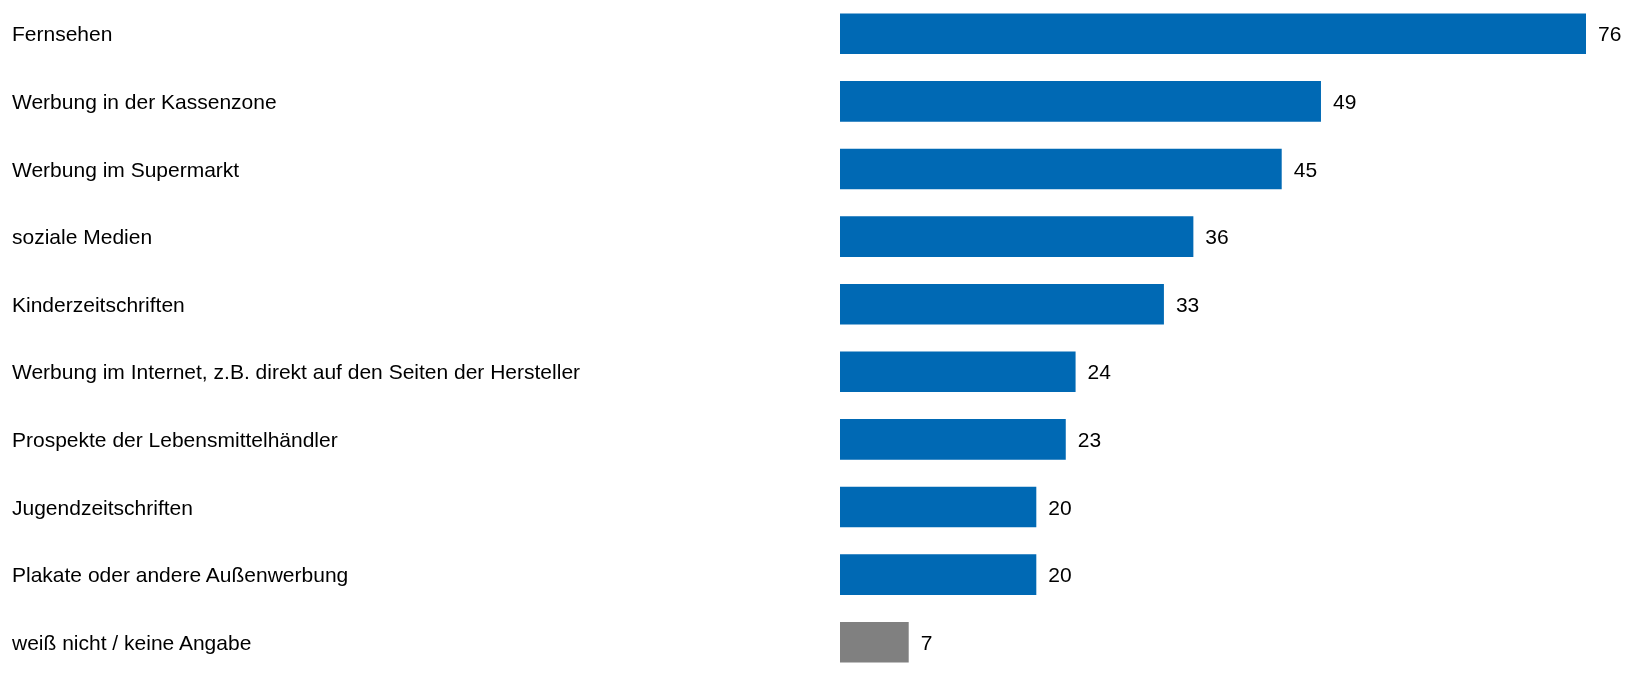  Describe the element at coordinates (1187, 304) in the screenshot. I see `data-label: 33` at that location.